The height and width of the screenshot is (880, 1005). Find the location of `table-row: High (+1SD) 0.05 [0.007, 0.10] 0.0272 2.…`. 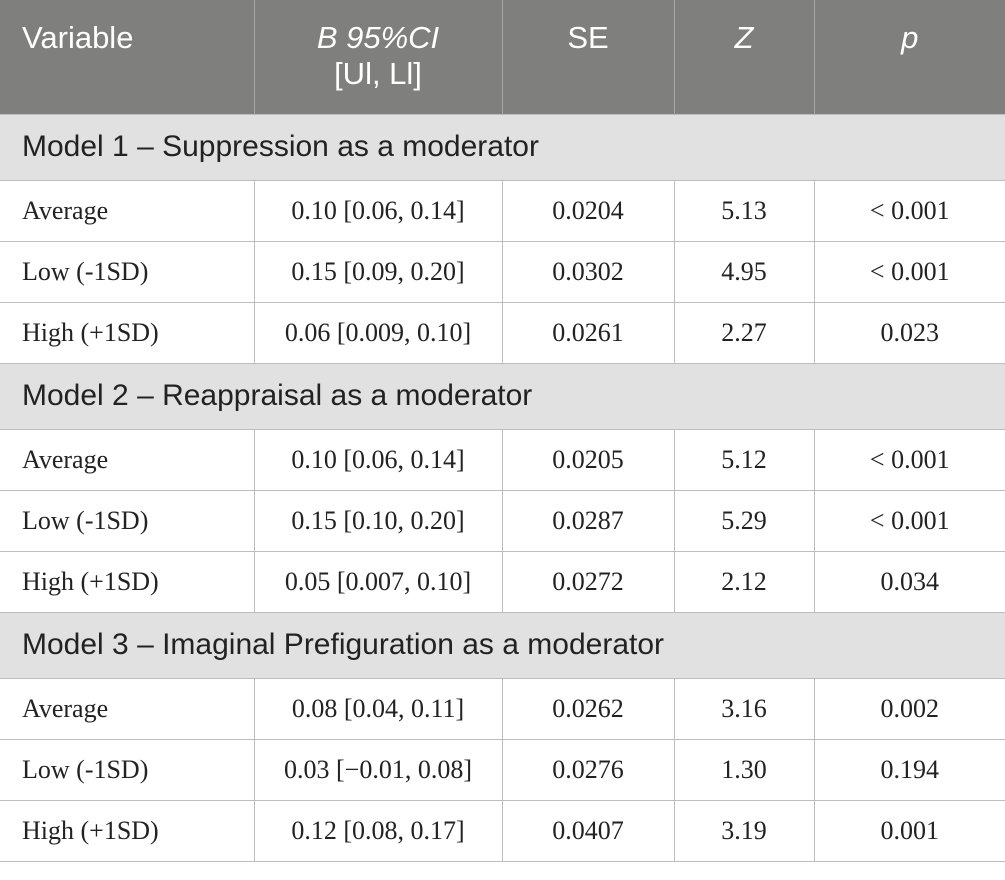

table-row: High (+1SD) 0.05 [0.007, 0.10] 0.0272 2.… is located at coordinates (502, 581).